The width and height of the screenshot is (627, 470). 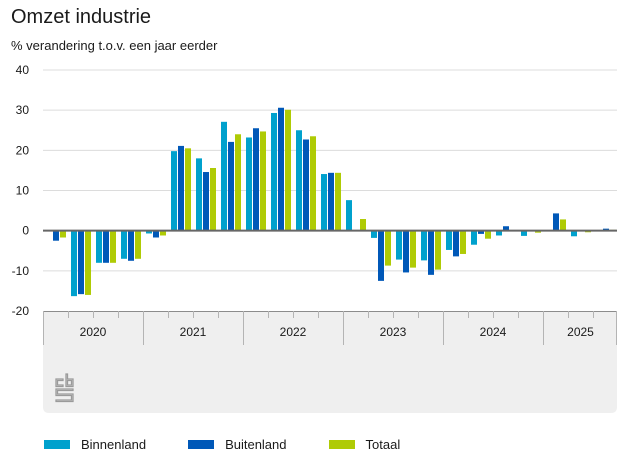 I want to click on y-tick-label: -20, so click(x=21, y=311).